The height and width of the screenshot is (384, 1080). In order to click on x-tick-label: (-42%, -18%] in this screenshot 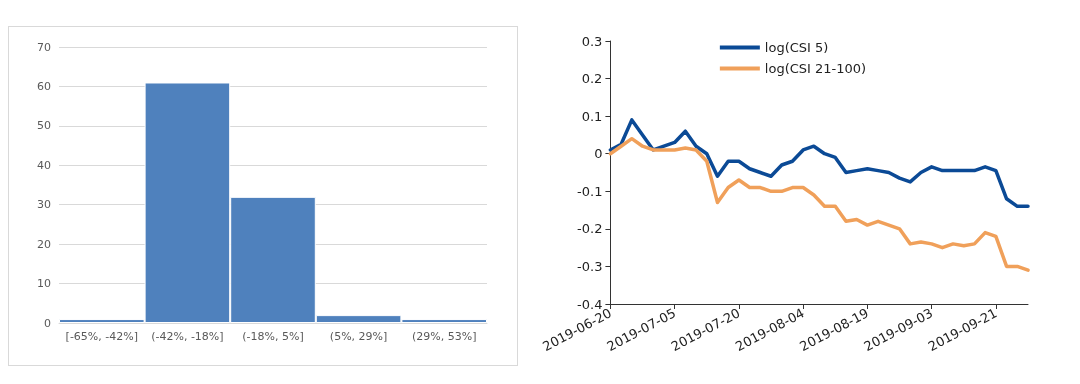, I will do `click(187, 336)`.